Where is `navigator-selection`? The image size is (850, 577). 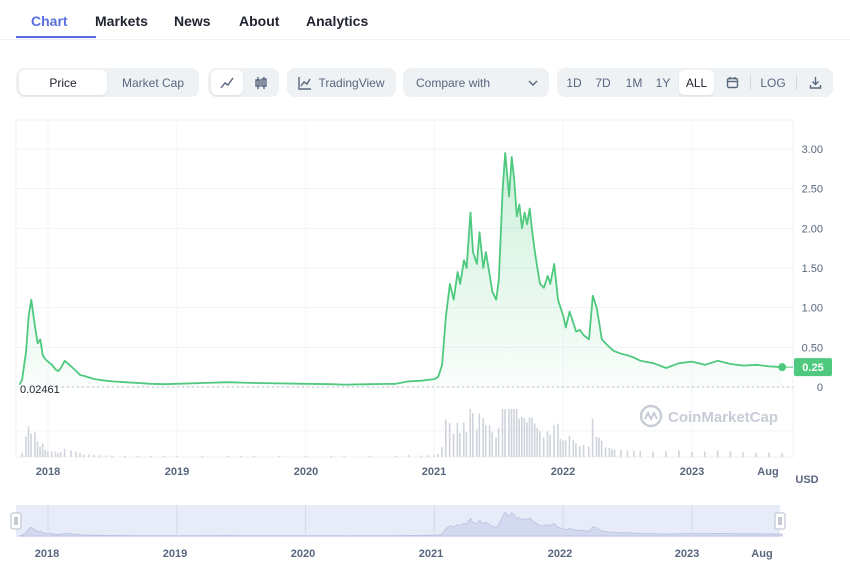 navigator-selection is located at coordinates (398, 521).